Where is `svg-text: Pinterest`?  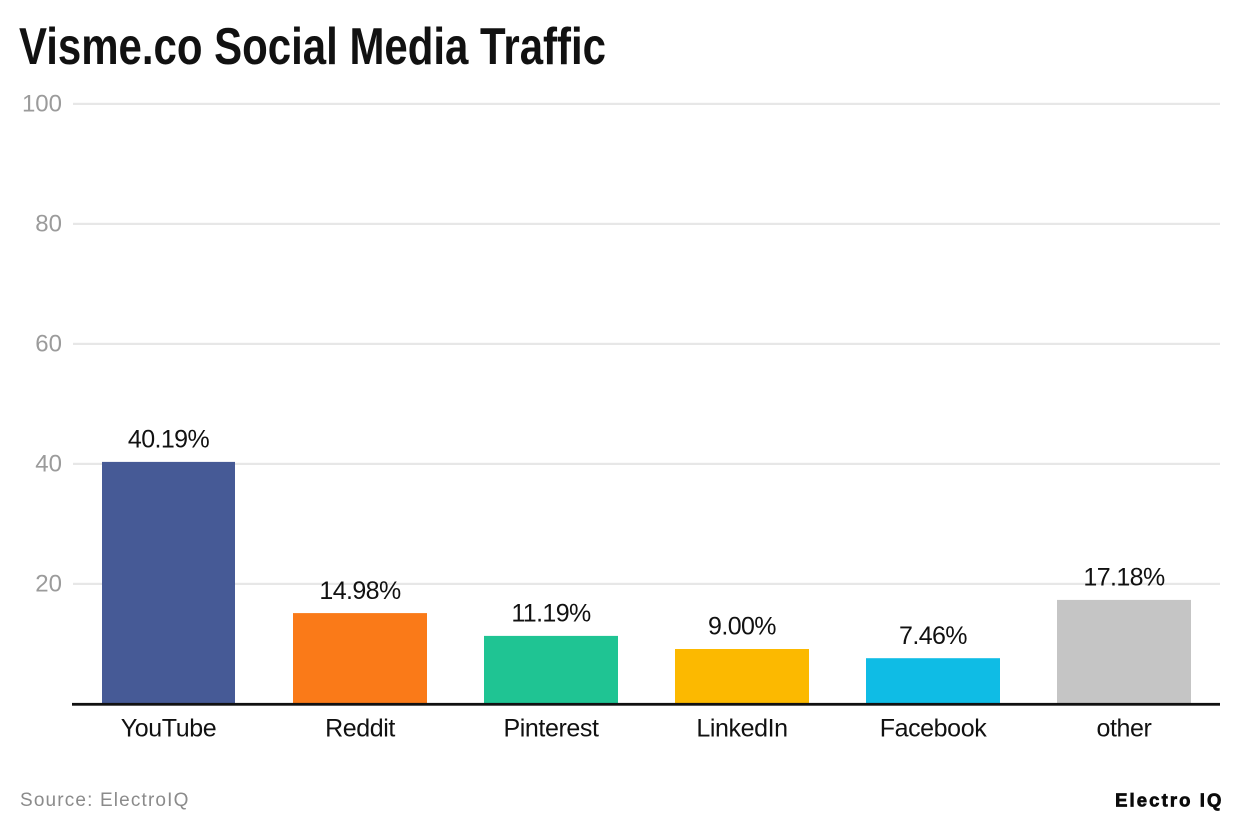
svg-text: Pinterest is located at coordinates (551, 729).